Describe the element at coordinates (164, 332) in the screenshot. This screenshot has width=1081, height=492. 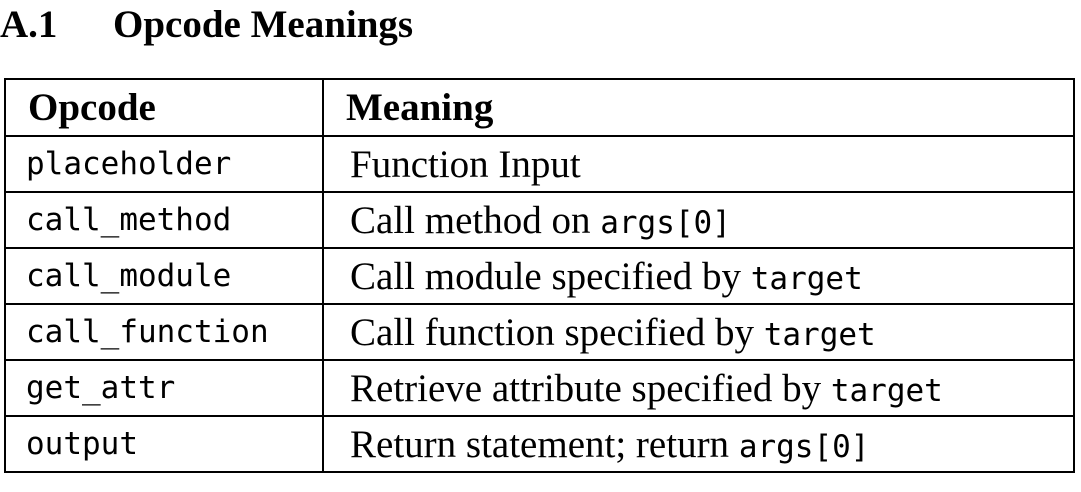
I see `opcode-cell: call_function` at that location.